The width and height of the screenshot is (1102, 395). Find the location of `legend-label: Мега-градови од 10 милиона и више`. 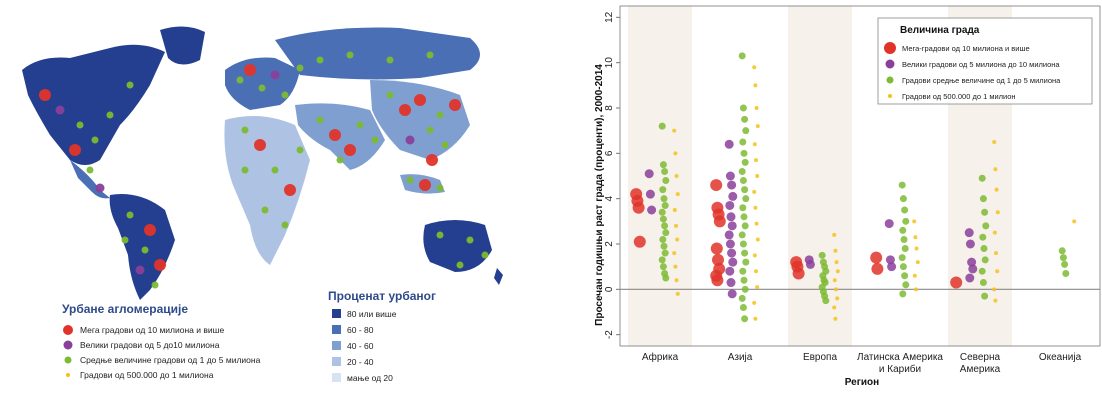

legend-label: Мега-градови од 10 милиона и више is located at coordinates (966, 48).